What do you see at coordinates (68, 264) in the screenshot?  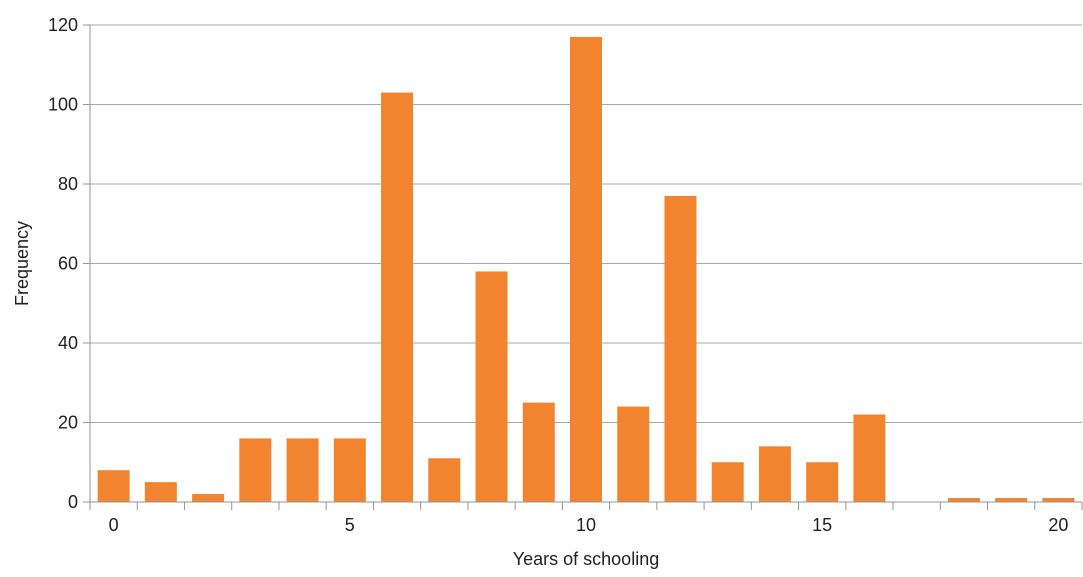 I see `y-tick-label-60: 60` at bounding box center [68, 264].